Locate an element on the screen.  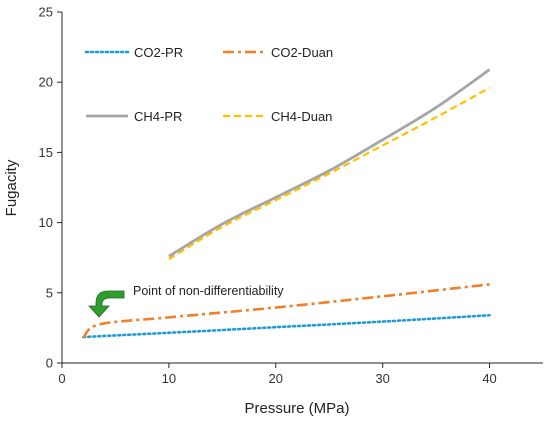
y-tick-label: 10 is located at coordinates (46, 222).